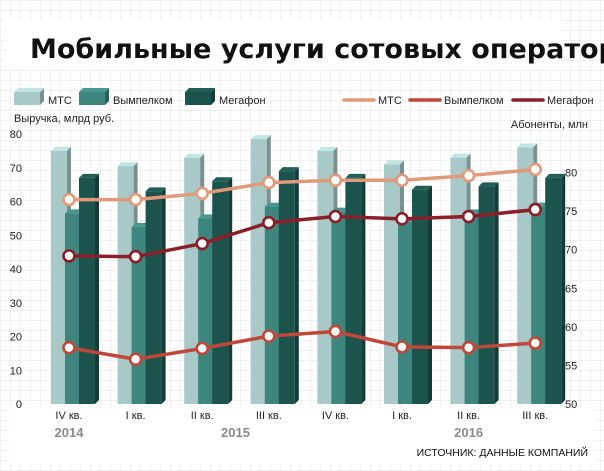 The height and width of the screenshot is (471, 604). I want to click on y-tick-left-label: 10, so click(16, 371).